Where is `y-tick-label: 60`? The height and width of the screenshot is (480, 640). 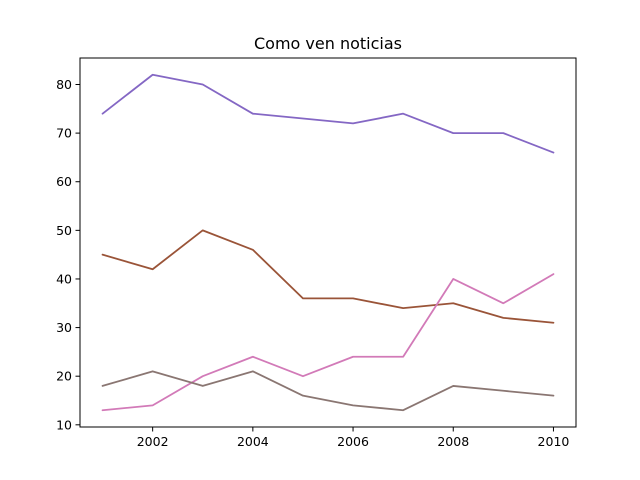
y-tick-label: 60 is located at coordinates (64, 181).